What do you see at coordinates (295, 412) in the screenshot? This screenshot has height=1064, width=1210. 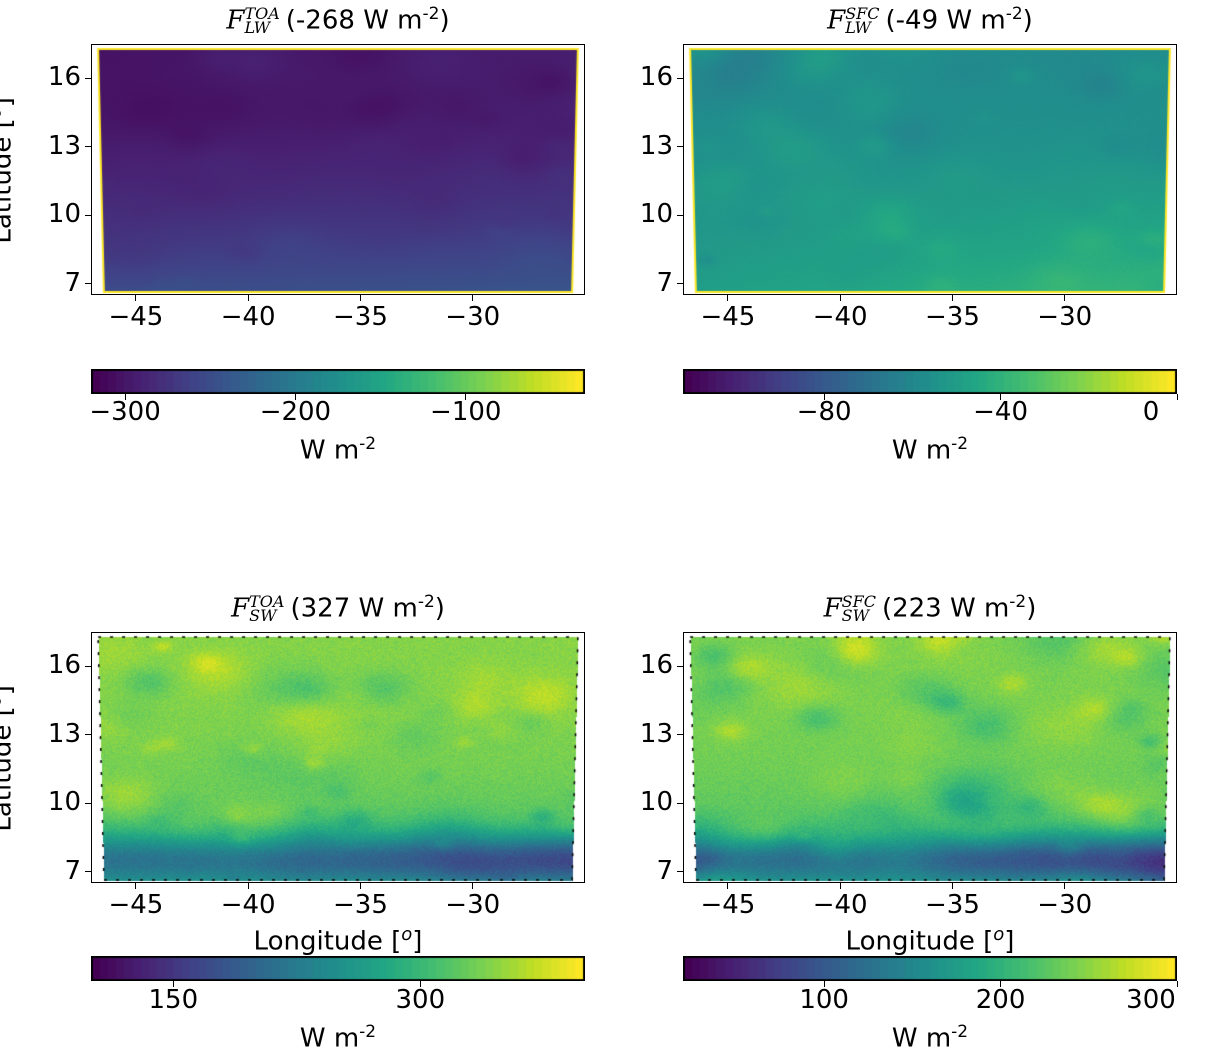 I see `colorbar-tick-label: −200` at bounding box center [295, 412].